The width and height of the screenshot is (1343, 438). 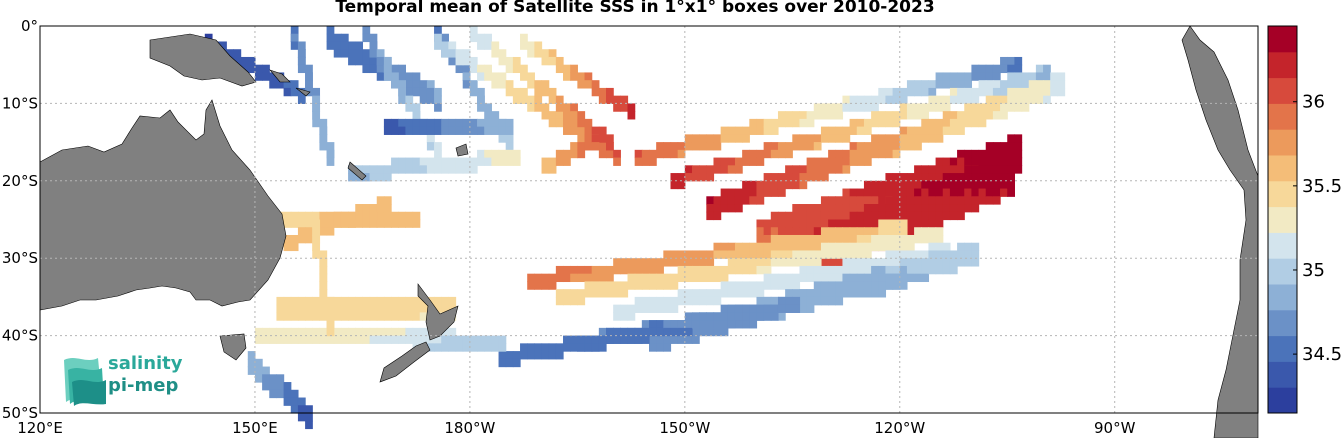 I want to click on x-tick-label: 90°W, so click(x=1115, y=428).